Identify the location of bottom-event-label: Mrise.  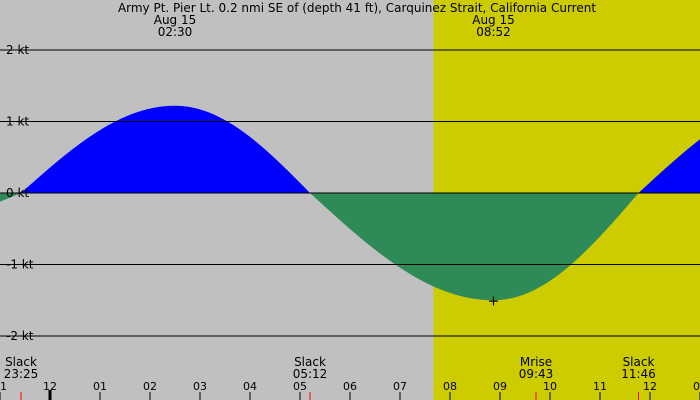
(536, 362).